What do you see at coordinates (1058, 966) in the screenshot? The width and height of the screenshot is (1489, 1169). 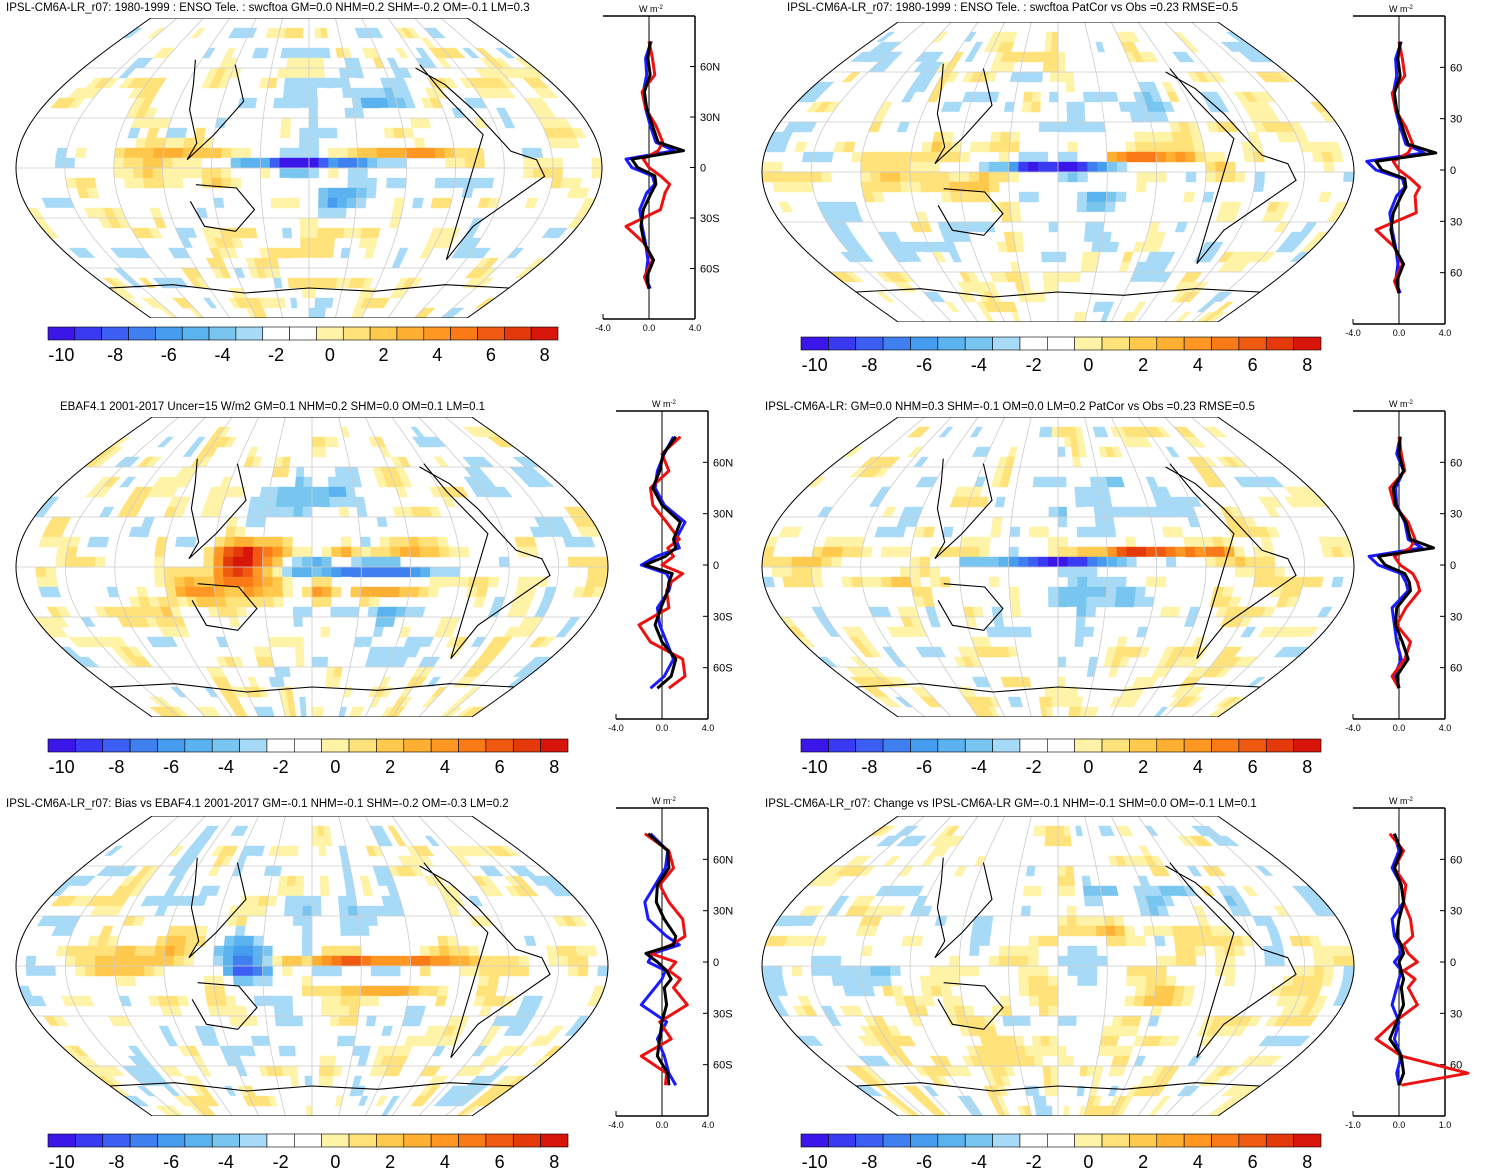 I see `robinson-map` at bounding box center [1058, 966].